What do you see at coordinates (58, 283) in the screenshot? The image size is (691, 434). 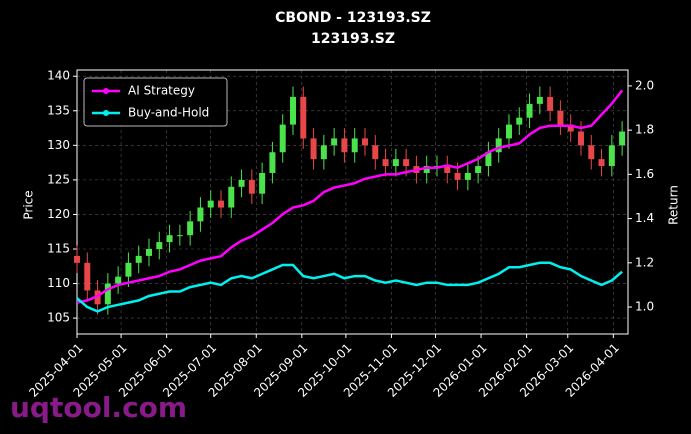 I see `y-tick-label: 110` at bounding box center [58, 283].